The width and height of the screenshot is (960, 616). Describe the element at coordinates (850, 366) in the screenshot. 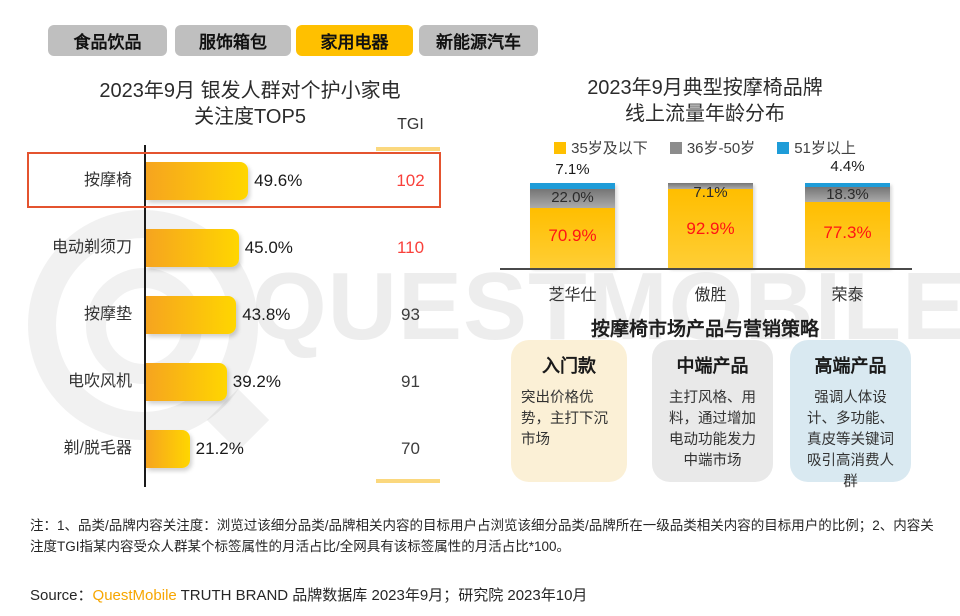

I see `card-title: 高端产品` at that location.